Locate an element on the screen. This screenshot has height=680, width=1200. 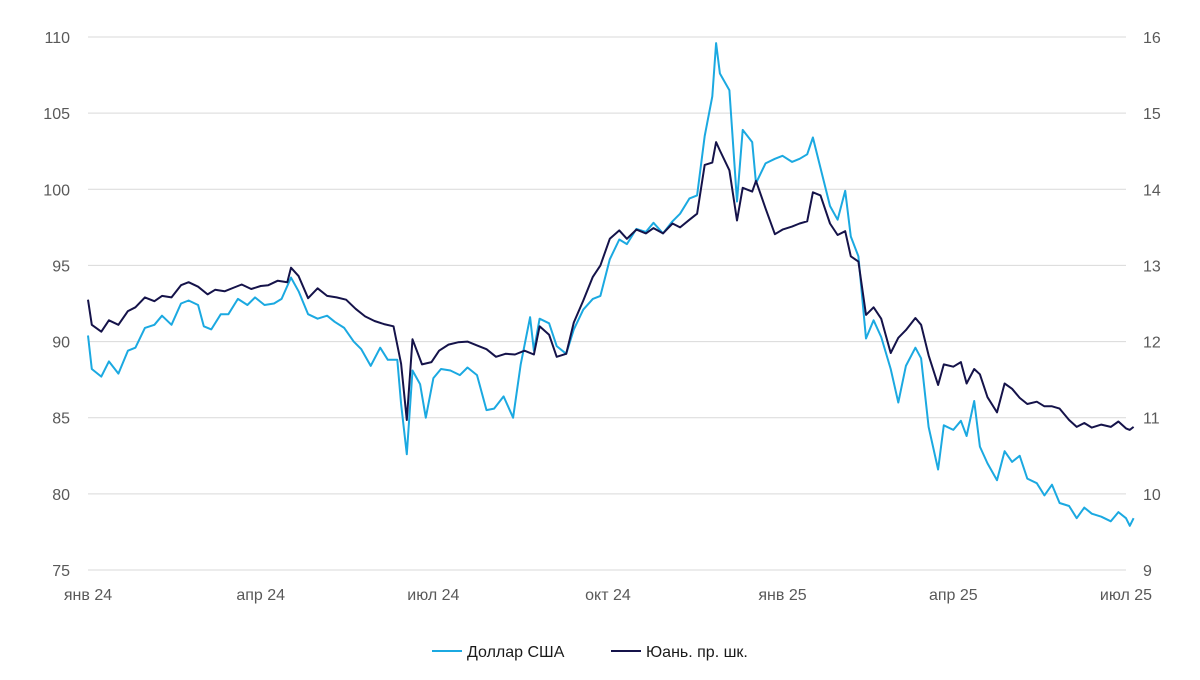
y-right-tick-label: 9 is located at coordinates (1147, 571).